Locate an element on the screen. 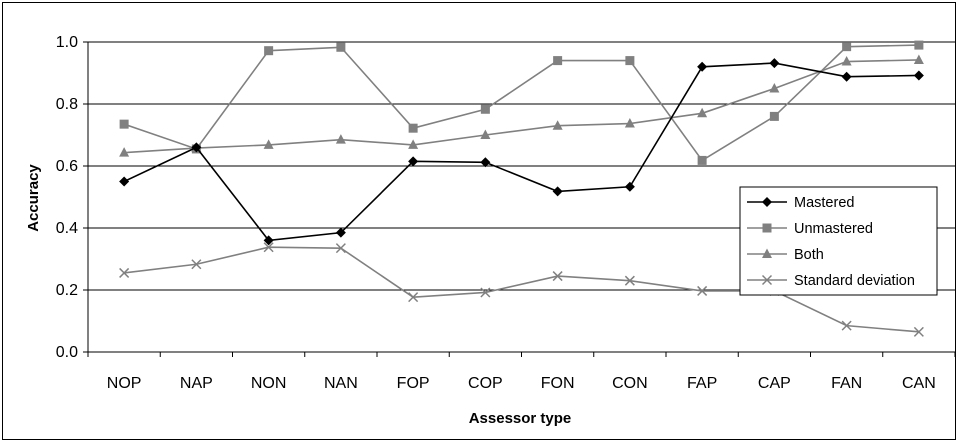 The width and height of the screenshot is (960, 444). legend-item: Mastered is located at coordinates (800, 203).